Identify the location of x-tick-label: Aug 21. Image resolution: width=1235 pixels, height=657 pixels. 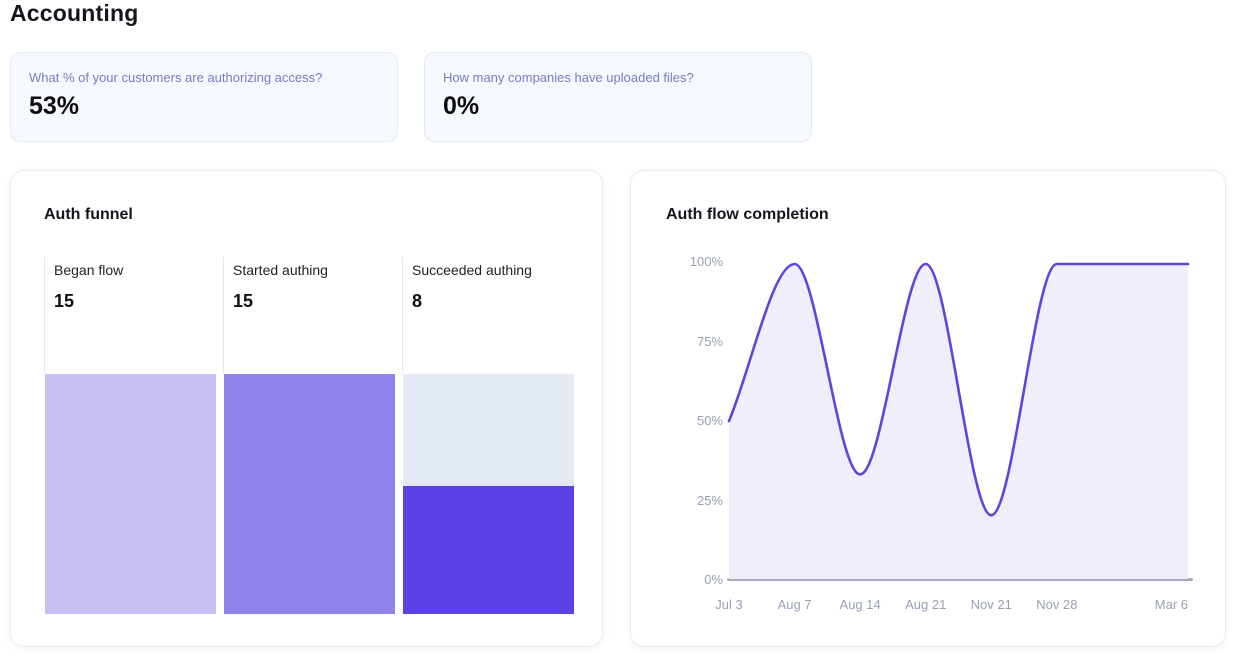
(926, 604).